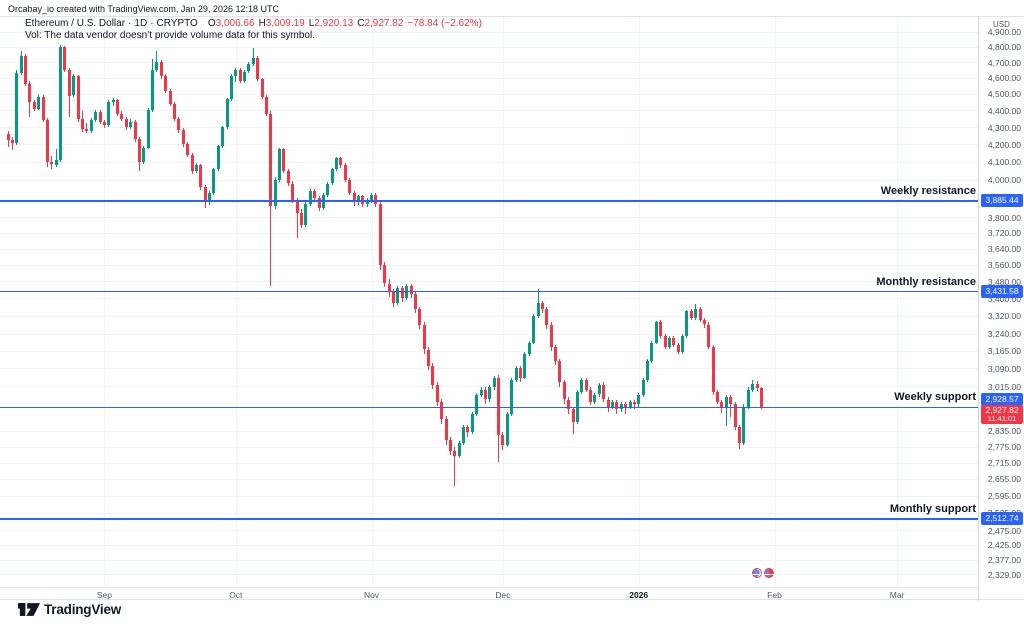 The width and height of the screenshot is (1024, 626). Describe the element at coordinates (1004, 144) in the screenshot. I see `price-tick-label: 4,200.00` at that location.